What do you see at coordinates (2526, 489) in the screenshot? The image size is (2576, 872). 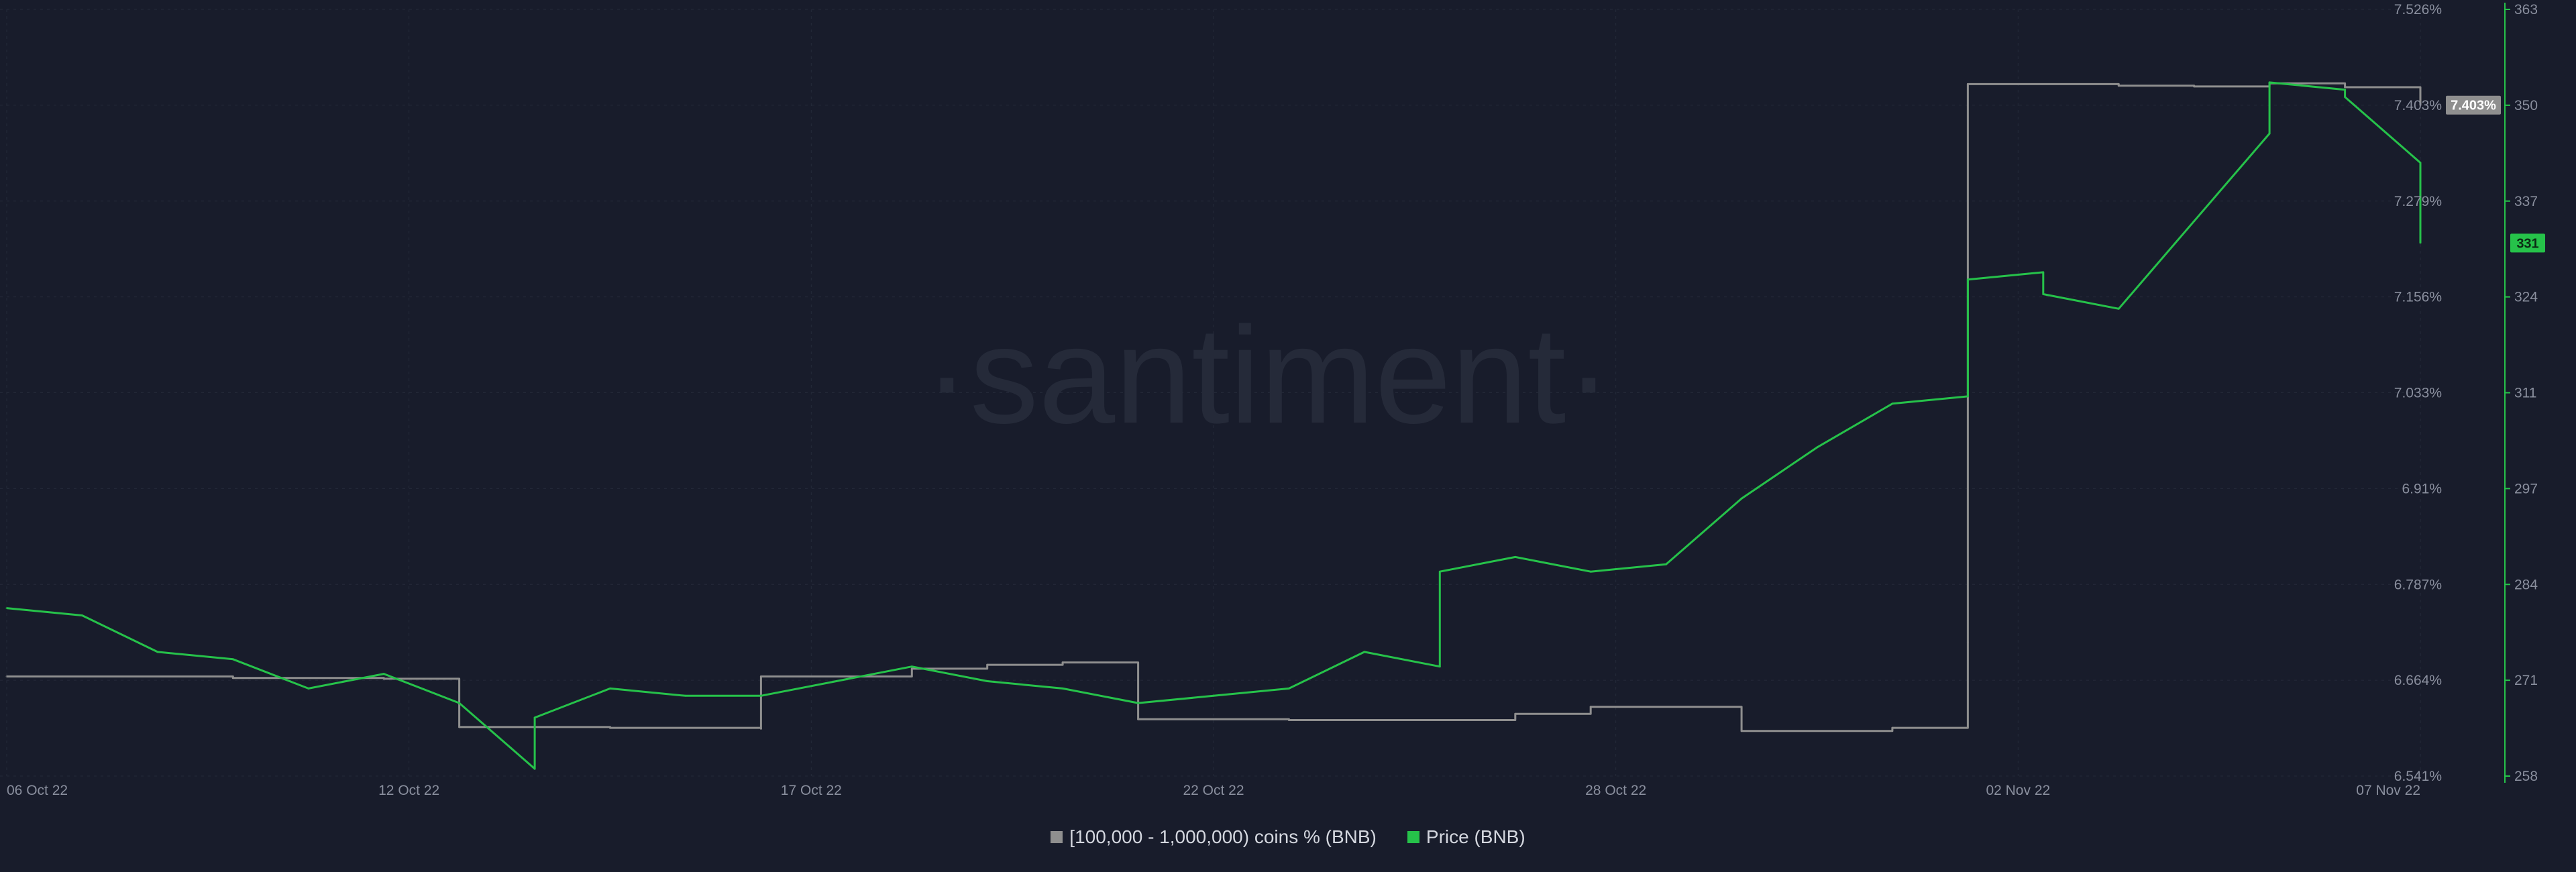 I see `tick-label-price: 297` at bounding box center [2526, 489].